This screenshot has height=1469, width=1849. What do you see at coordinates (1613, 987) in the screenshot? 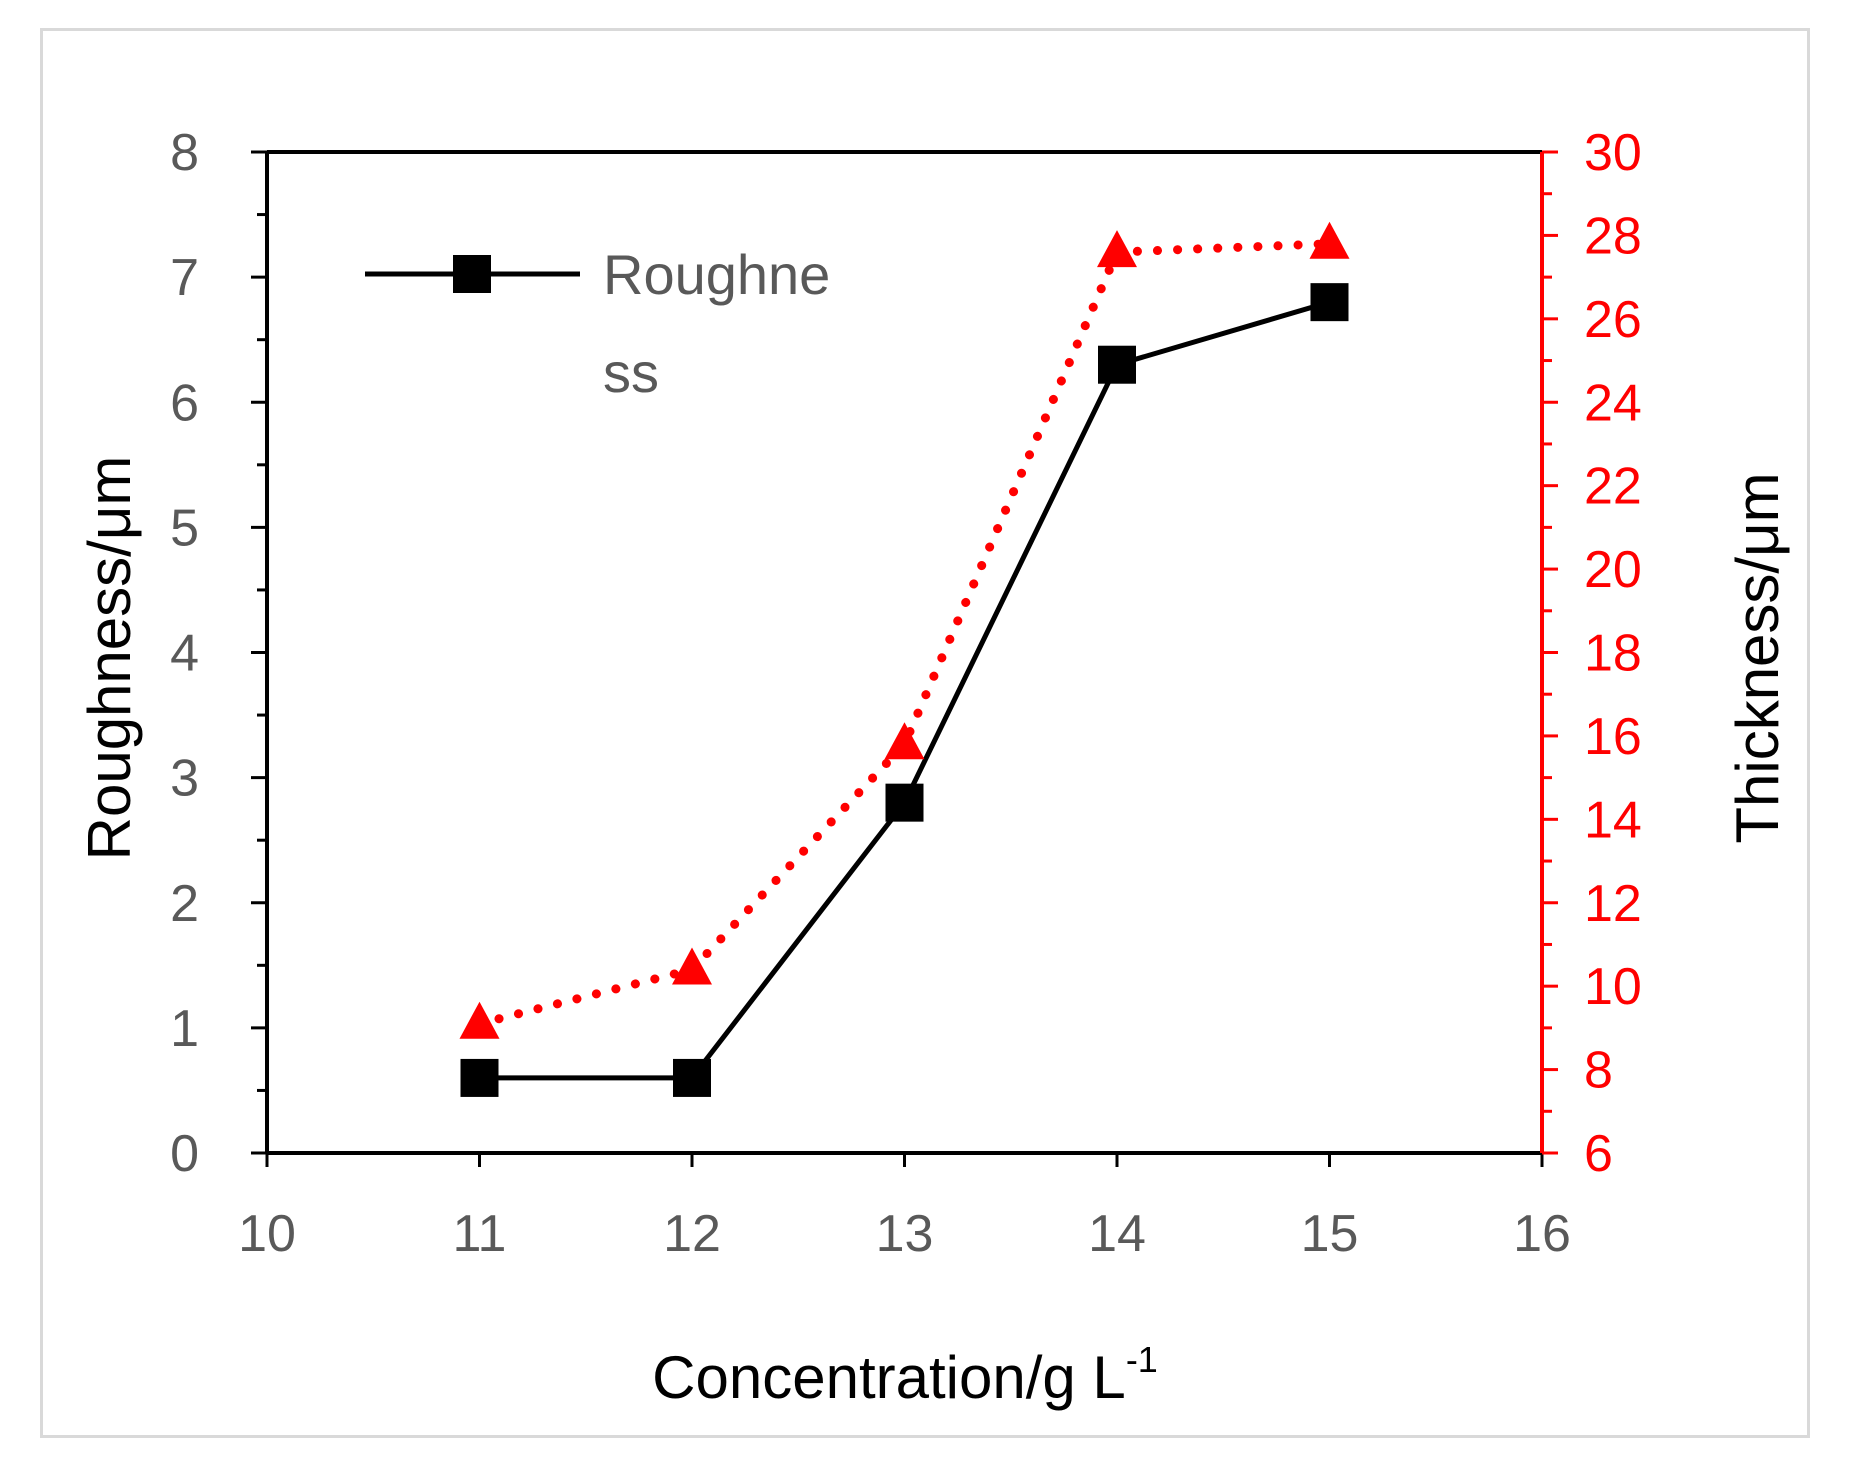
I see `y2-tick-label: 10` at bounding box center [1613, 987].